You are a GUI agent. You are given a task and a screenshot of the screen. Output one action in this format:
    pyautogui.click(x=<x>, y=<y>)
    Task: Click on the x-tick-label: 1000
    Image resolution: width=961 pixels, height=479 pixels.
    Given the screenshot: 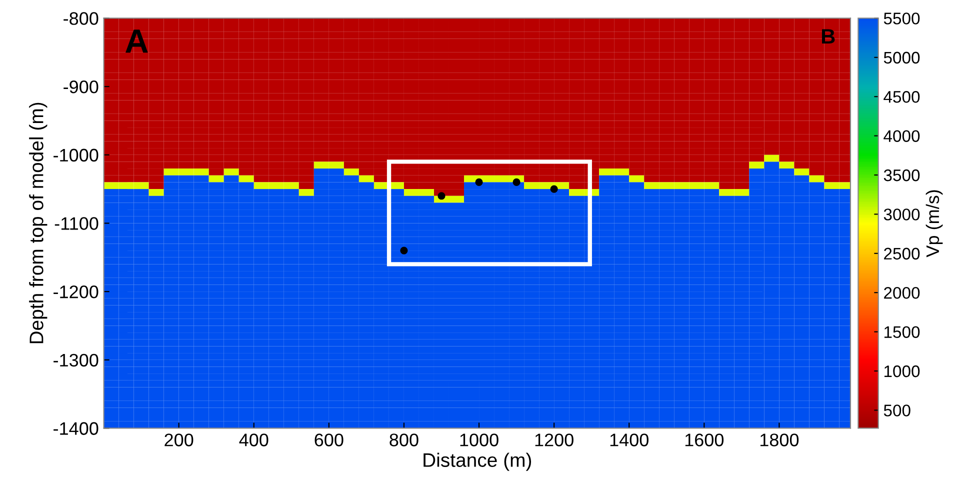 What is the action you would take?
    pyautogui.click(x=479, y=440)
    